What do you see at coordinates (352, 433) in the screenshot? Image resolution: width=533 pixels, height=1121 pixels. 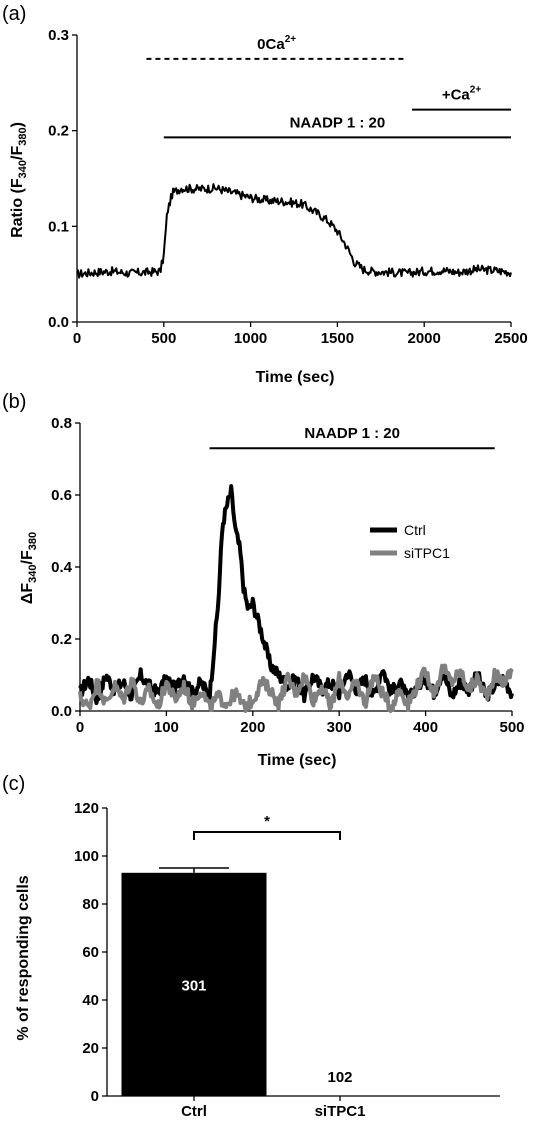 I see `panel-b-annotation-label: NAADP 1 : 20` at bounding box center [352, 433].